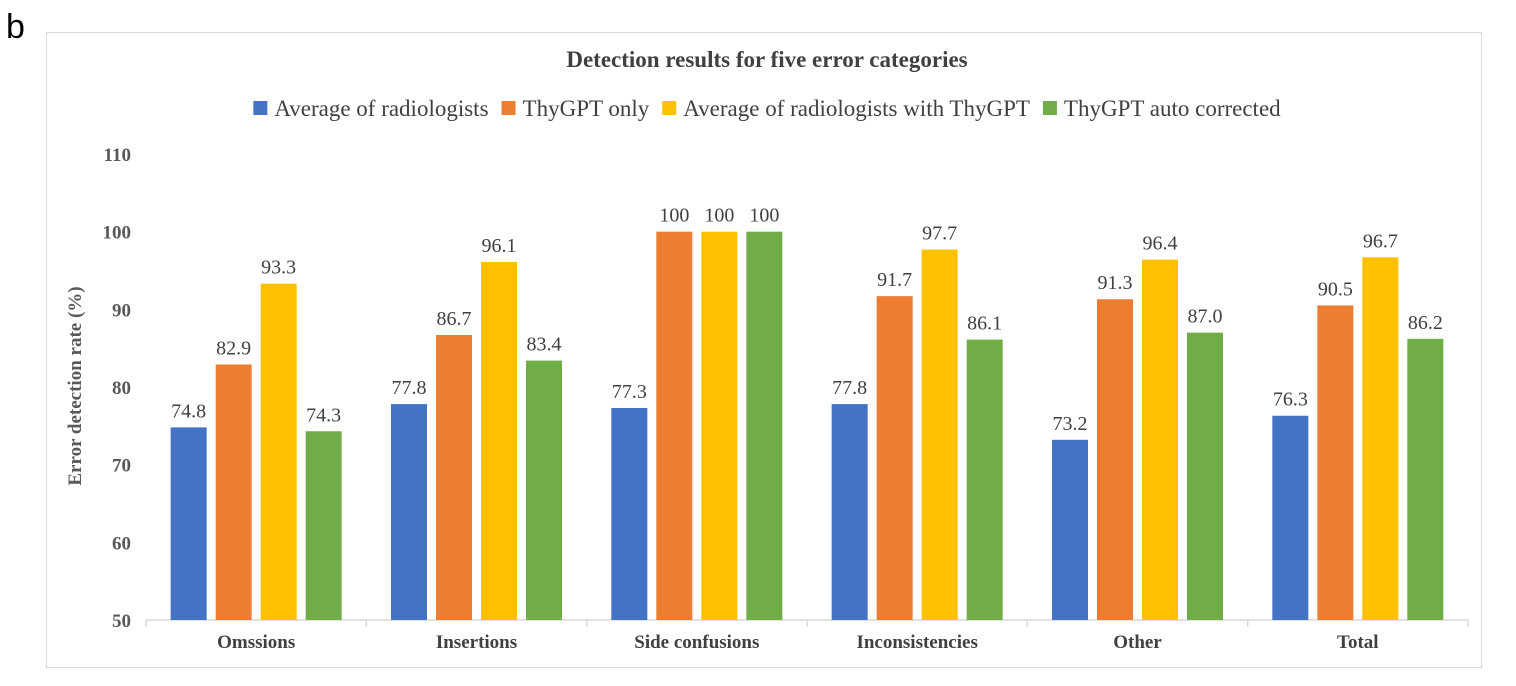  I want to click on bar-value-label: 86.1, so click(984, 324).